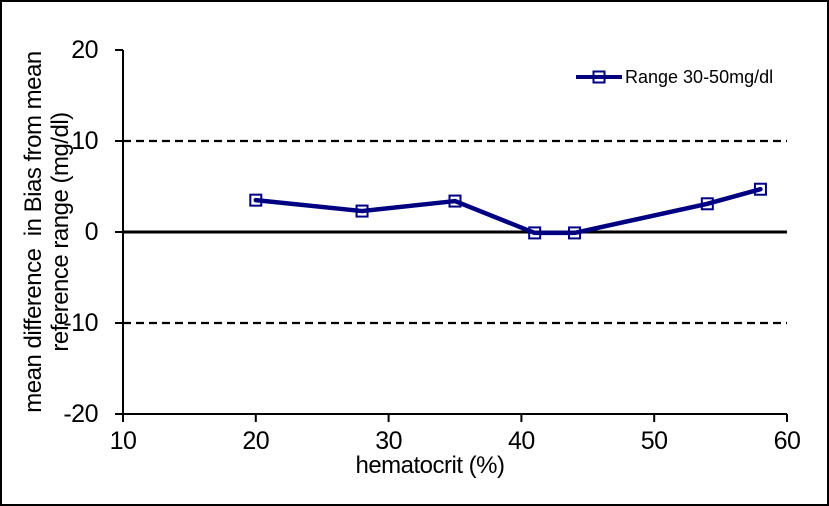  I want to click on legend-series-label: Range 30-50mg/dl, so click(699, 76).